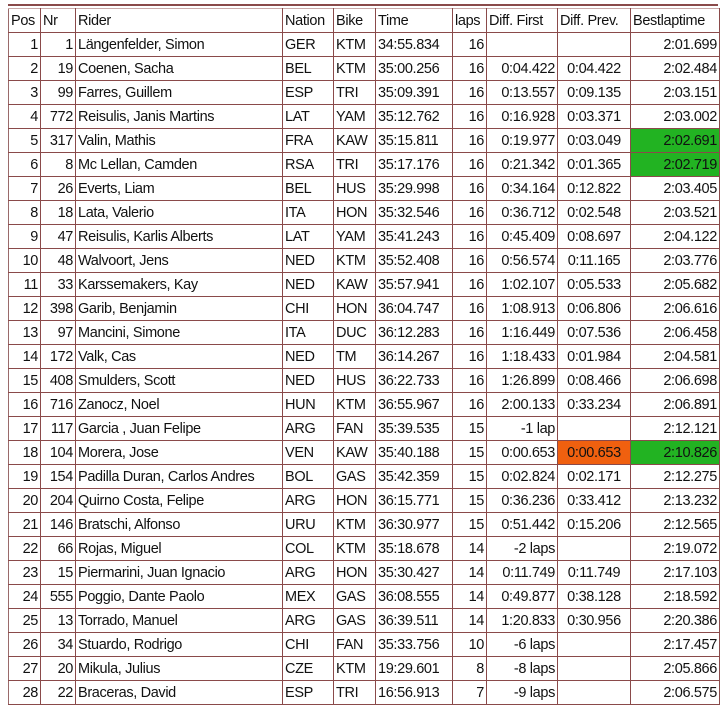 The height and width of the screenshot is (713, 720). I want to click on time-cell: 36:15.771, so click(414, 500).